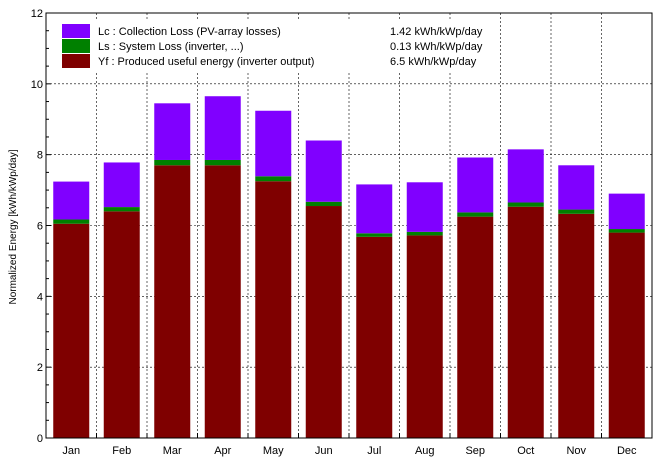 Image resolution: width=654 pixels, height=459 pixels. What do you see at coordinates (40, 297) in the screenshot?
I see `y-tick-label: 4` at bounding box center [40, 297].